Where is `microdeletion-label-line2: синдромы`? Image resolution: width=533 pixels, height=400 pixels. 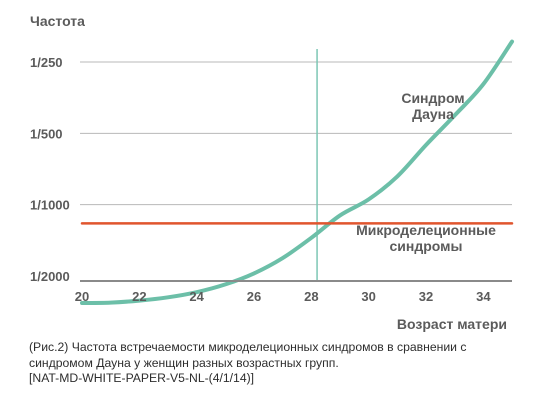
microdeletion-label-line2: синдромы is located at coordinates (426, 246).